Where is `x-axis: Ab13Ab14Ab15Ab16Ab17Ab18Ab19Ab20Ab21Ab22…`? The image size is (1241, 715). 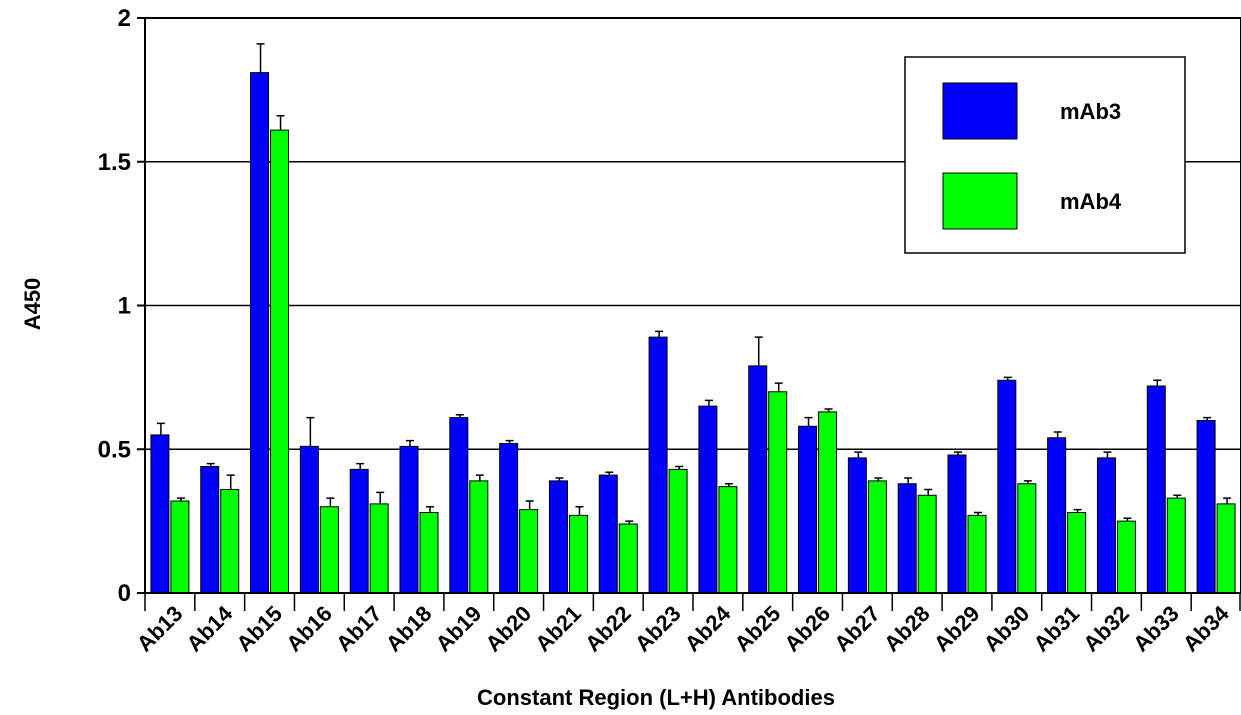 x-axis: Ab13Ab14Ab15Ab16Ab17Ab18Ab19Ab20Ab21Ab22… is located at coordinates (686, 625).